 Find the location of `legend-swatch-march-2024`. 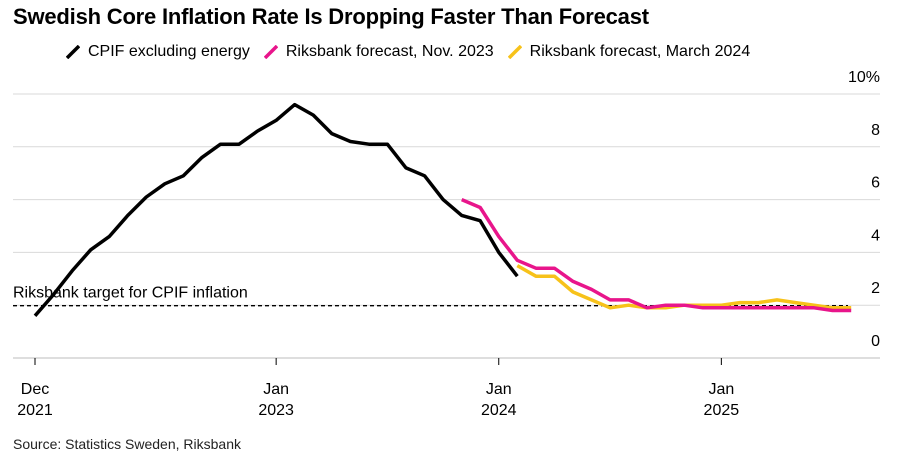

legend-swatch-march-2024 is located at coordinates (514, 52).